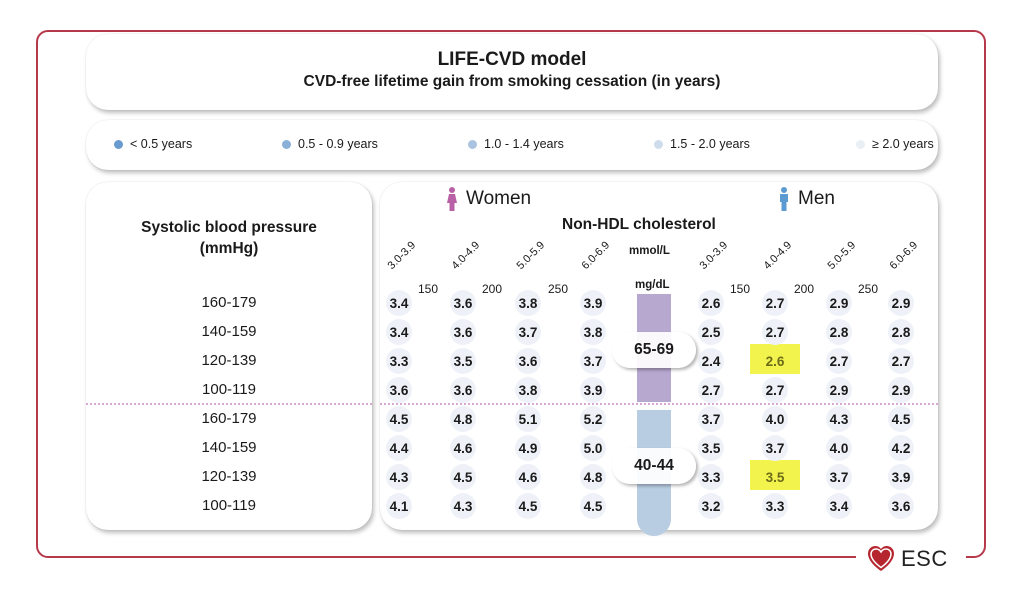 This screenshot has width=1024, height=610. Describe the element at coordinates (229, 238) in the screenshot. I see `sbp-title: Systolic blood pressure (mmHg)` at that location.